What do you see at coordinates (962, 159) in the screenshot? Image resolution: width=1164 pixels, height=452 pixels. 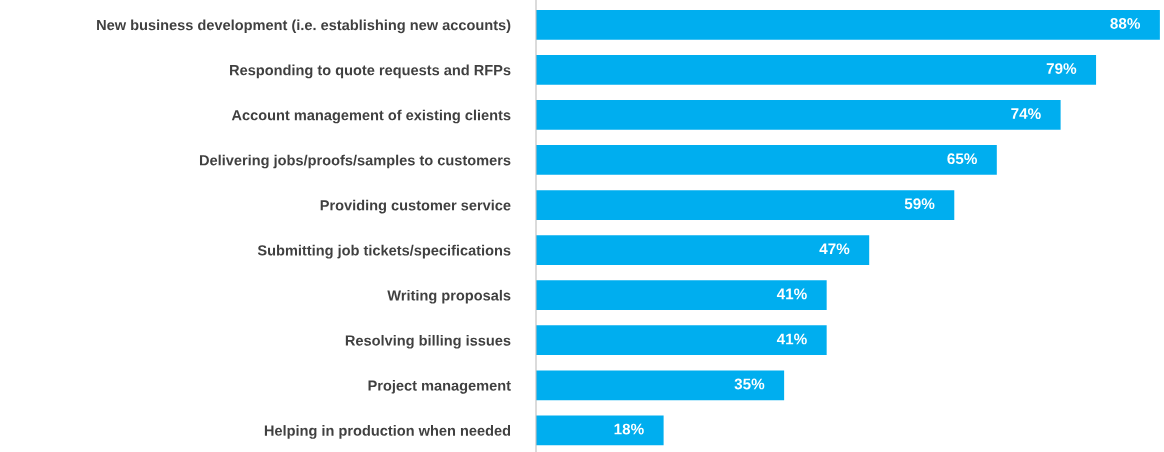 I see `data-label: 65%` at bounding box center [962, 159].